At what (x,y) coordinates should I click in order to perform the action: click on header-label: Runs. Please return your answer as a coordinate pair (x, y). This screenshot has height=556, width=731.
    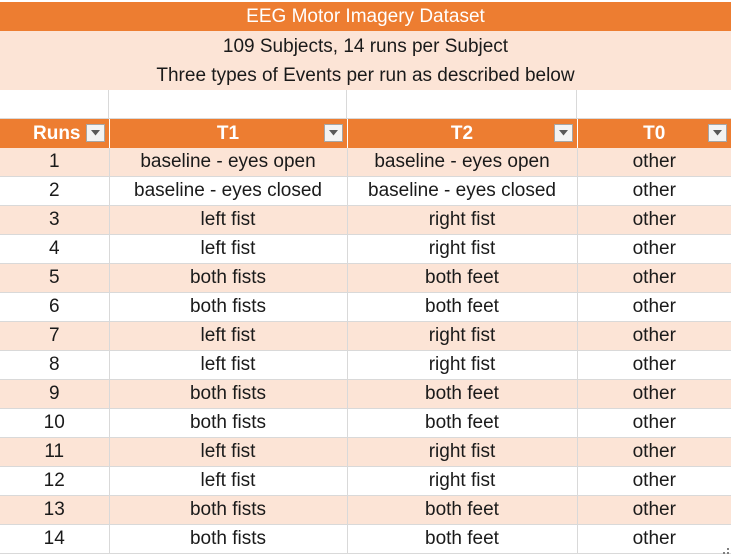
    Looking at the image, I should click on (57, 133).